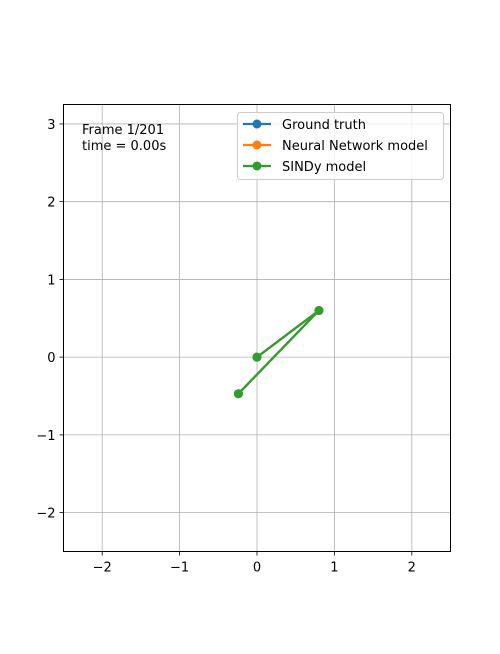 This screenshot has height=654, width=500. Describe the element at coordinates (45, 436) in the screenshot. I see `y-tick-label: −1` at that location.